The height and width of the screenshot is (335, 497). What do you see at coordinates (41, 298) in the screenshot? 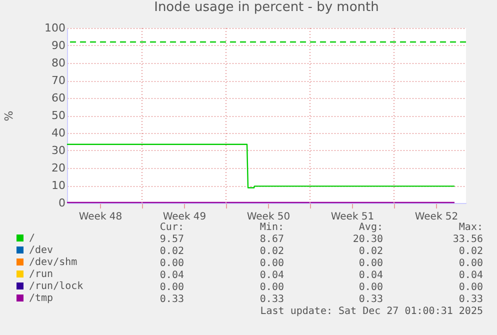
I see `legend-label: /tmp` at bounding box center [41, 298].